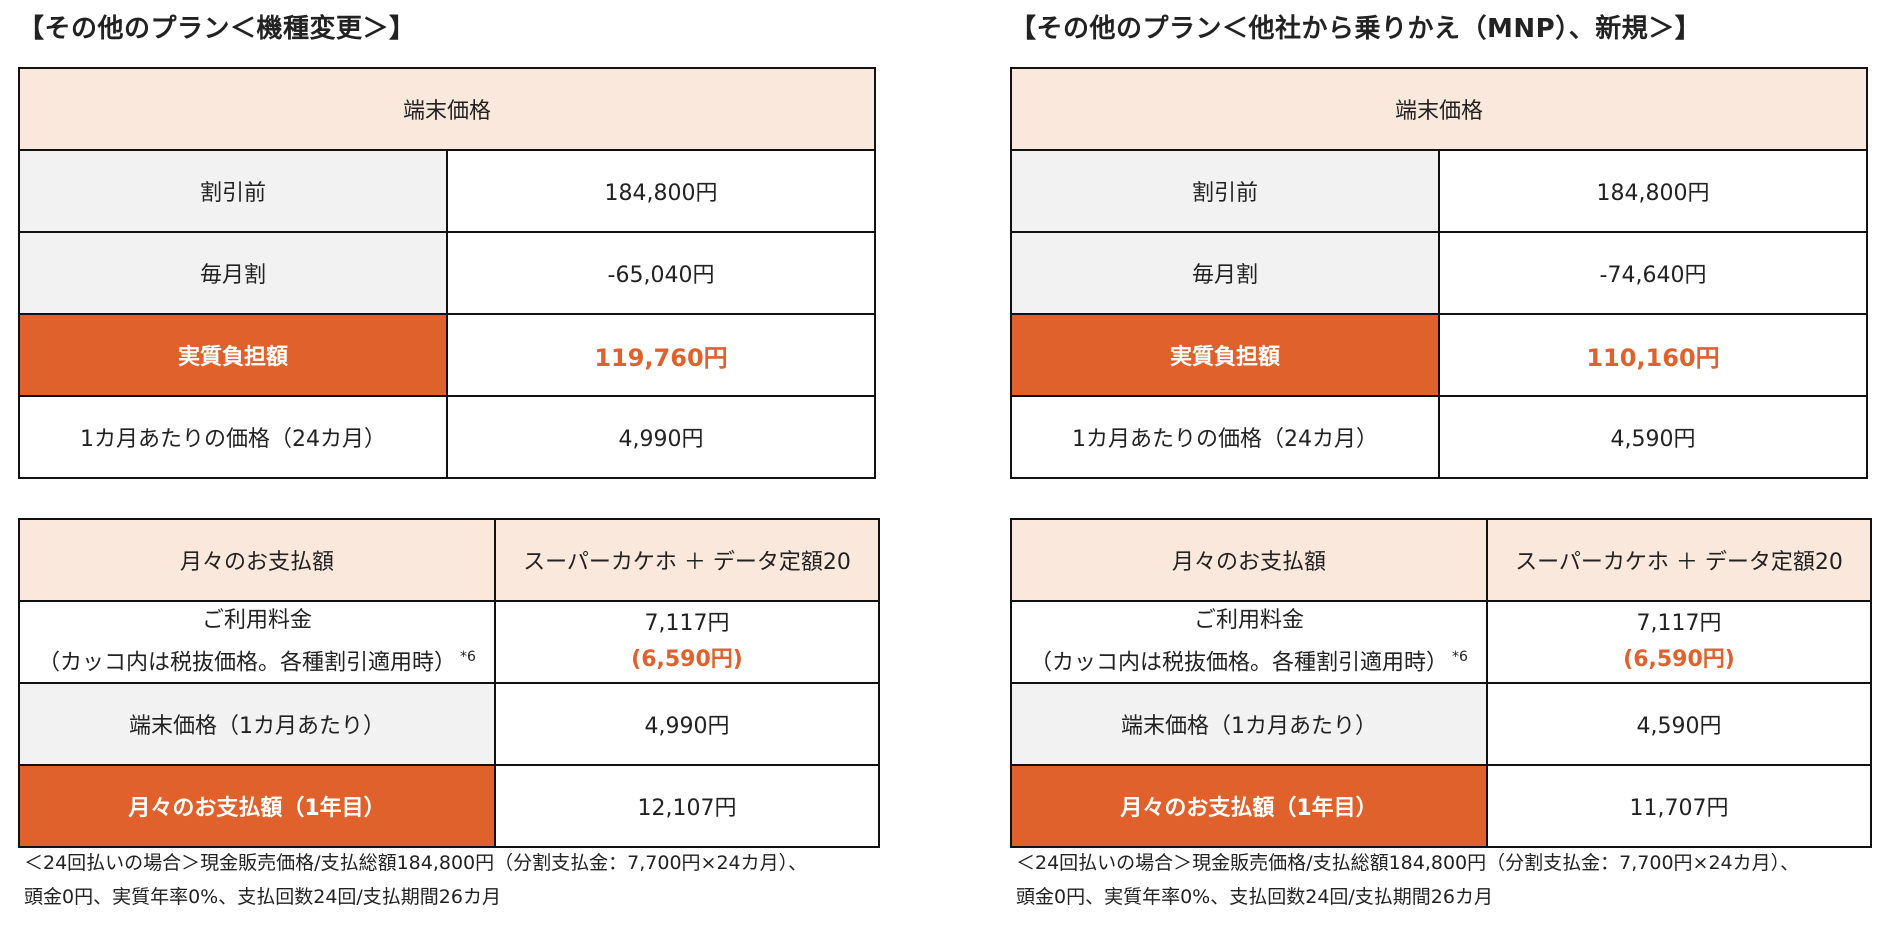  What do you see at coordinates (1679, 806) in the screenshot?
I see `total-monthly-value: 11,707円` at bounding box center [1679, 806].